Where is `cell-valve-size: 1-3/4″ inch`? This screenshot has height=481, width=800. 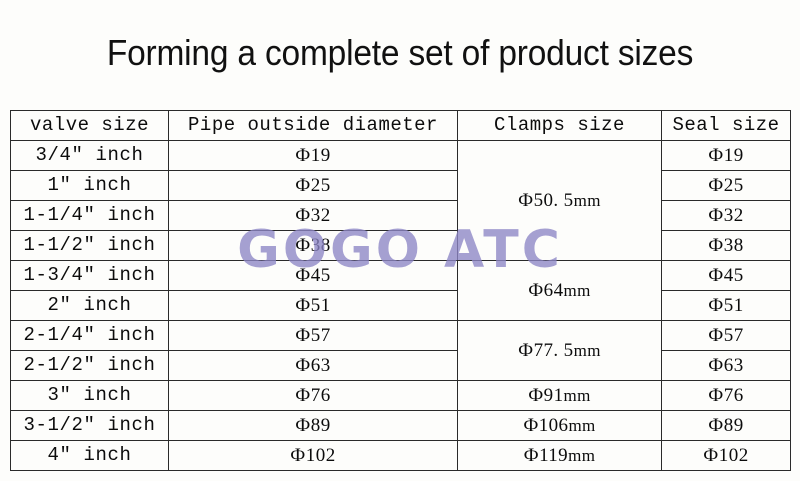
cell-valve-size: 1-3/4″ inch is located at coordinates (89, 275).